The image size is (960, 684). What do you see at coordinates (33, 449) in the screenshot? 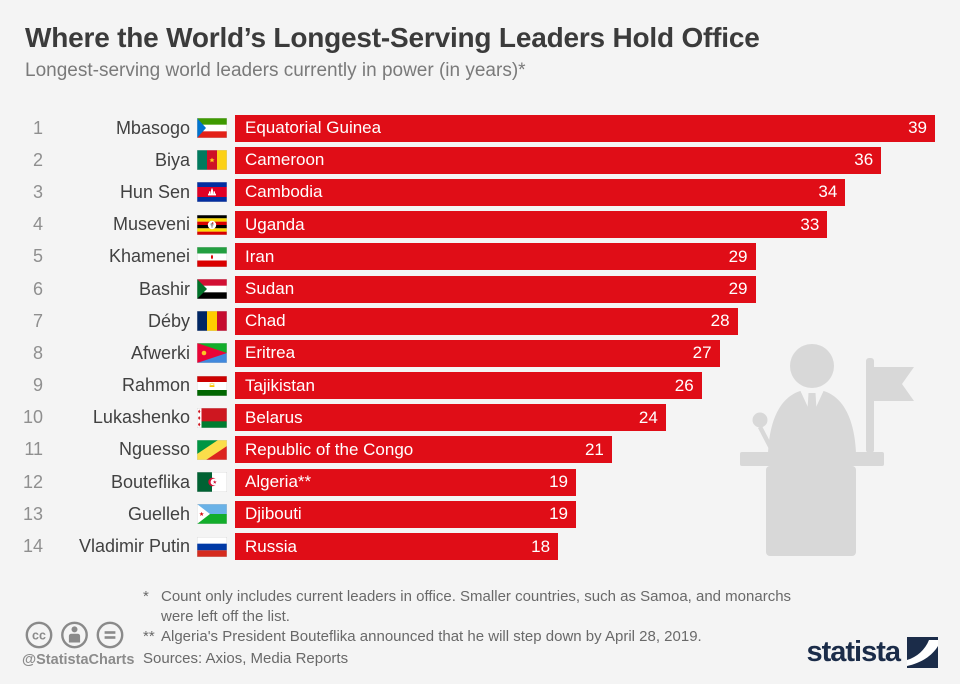
I see `rank-label: 11` at bounding box center [33, 449].